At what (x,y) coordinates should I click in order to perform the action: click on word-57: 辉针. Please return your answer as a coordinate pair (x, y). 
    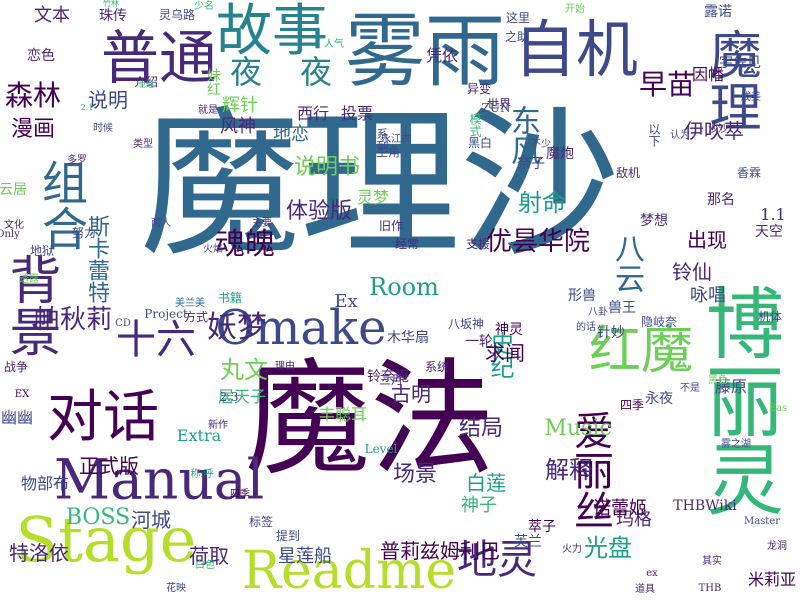
    Looking at the image, I should click on (240, 105).